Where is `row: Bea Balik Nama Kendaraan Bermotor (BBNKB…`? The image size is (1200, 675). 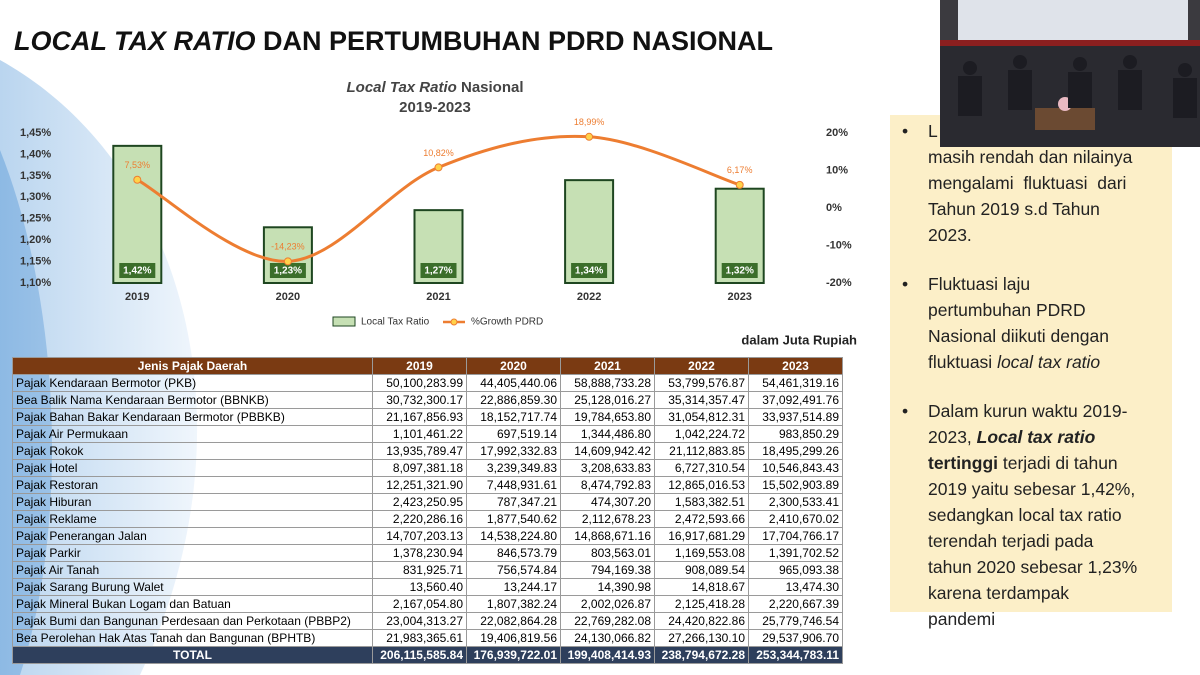
row: Bea Balik Nama Kendaraan Bermotor (BBNKB… is located at coordinates (427, 400).